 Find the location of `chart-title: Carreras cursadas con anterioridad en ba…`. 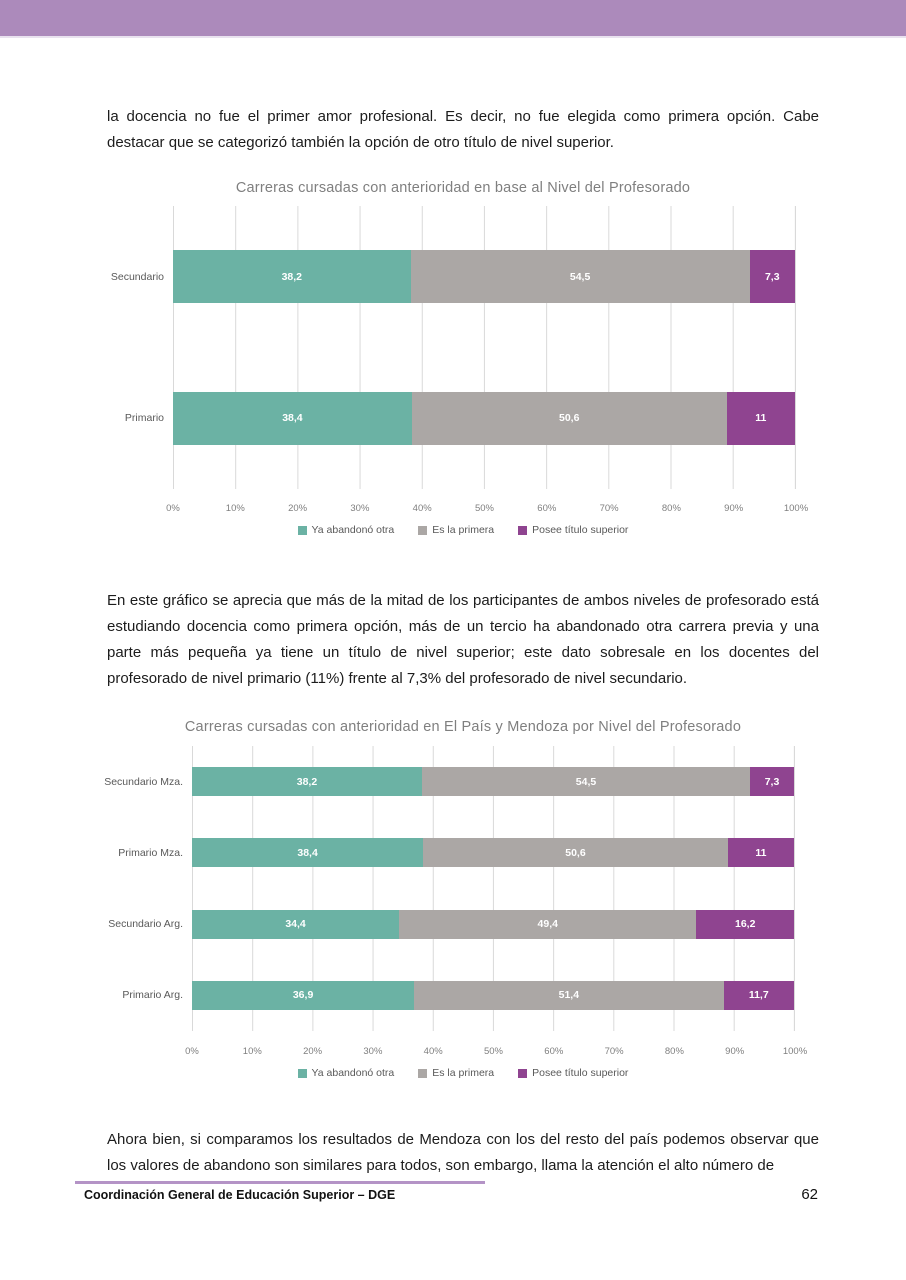

chart-title: Carreras cursadas con anterioridad en ba… is located at coordinates (463, 188).